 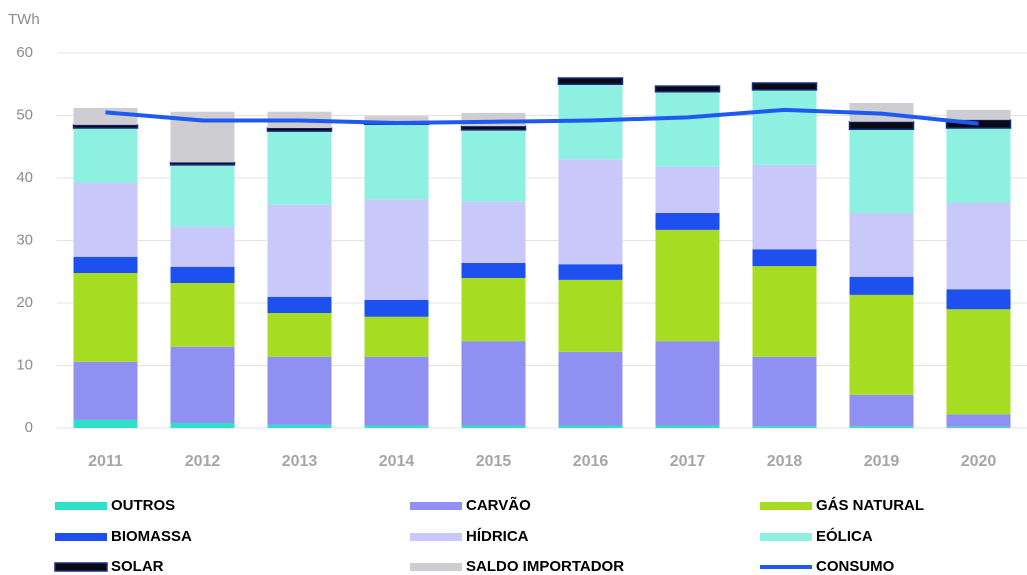 What do you see at coordinates (855, 566) in the screenshot?
I see `legend-label: CONSUMO` at bounding box center [855, 566].